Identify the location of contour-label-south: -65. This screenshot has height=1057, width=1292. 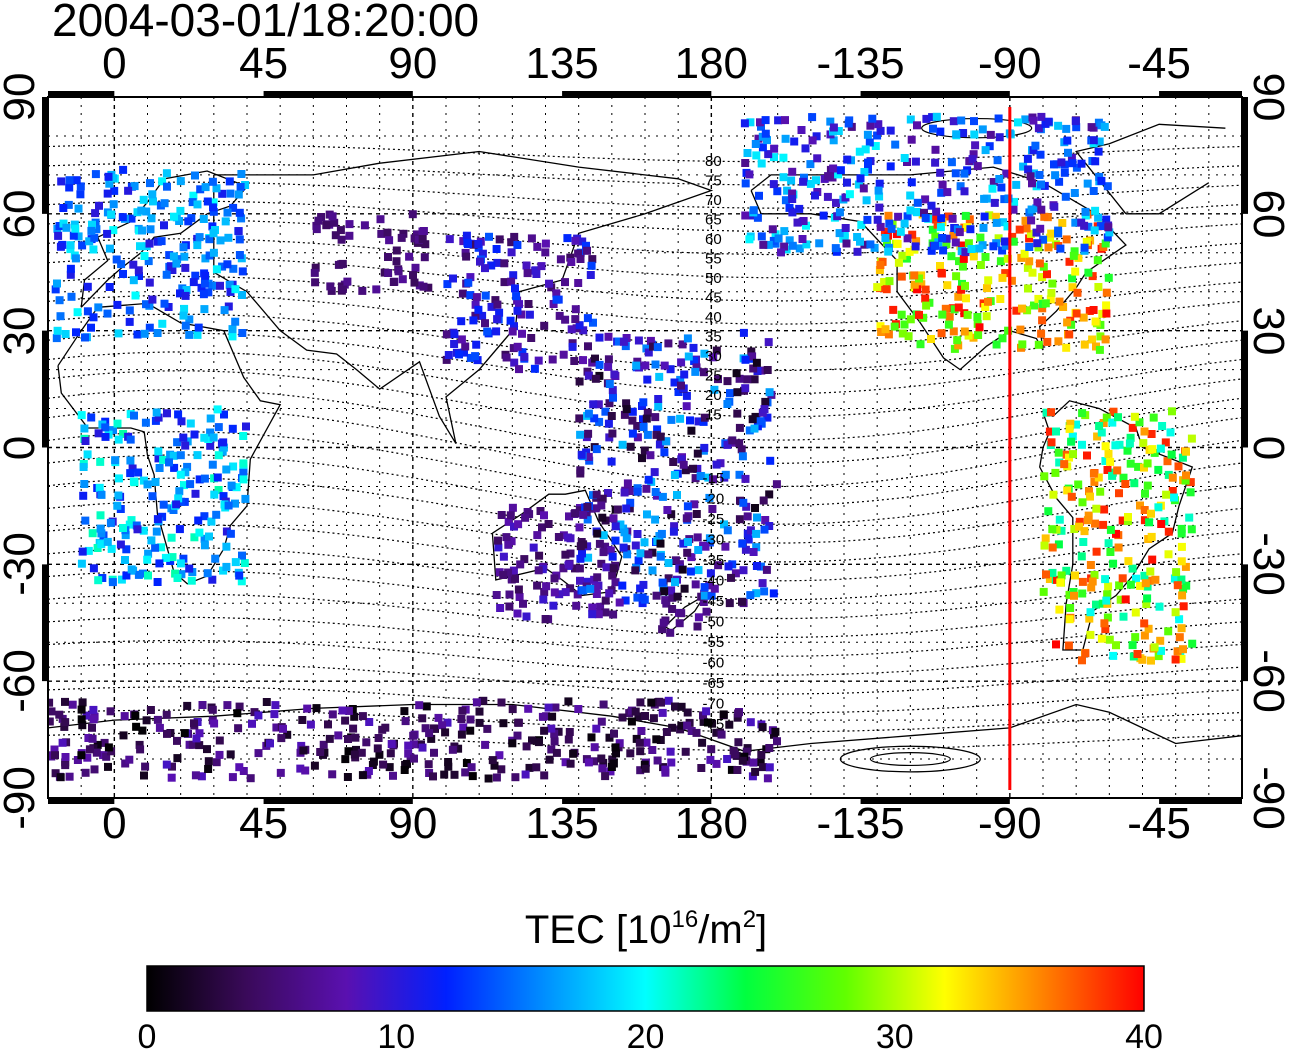
(713, 683).